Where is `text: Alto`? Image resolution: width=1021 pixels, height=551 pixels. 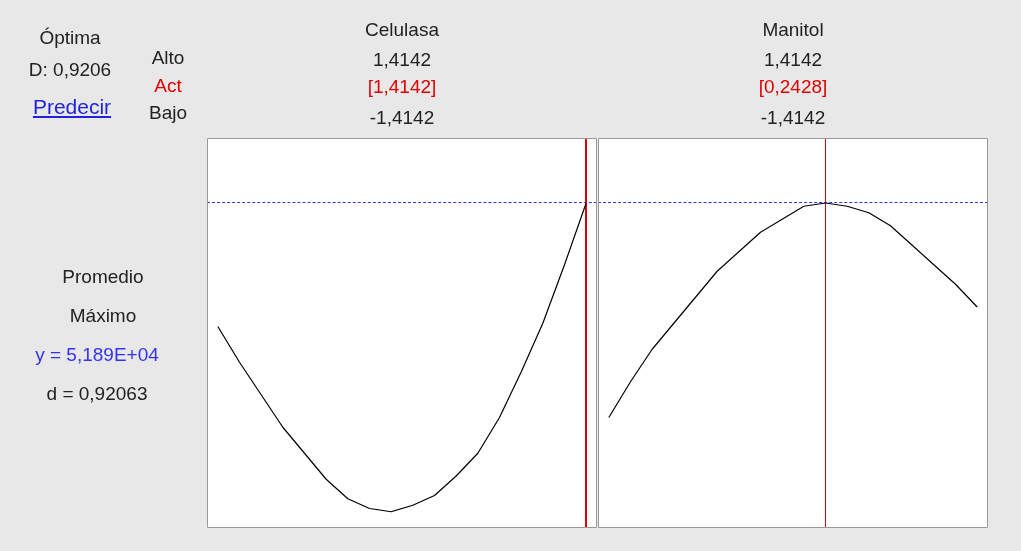 text: Alto is located at coordinates (168, 58).